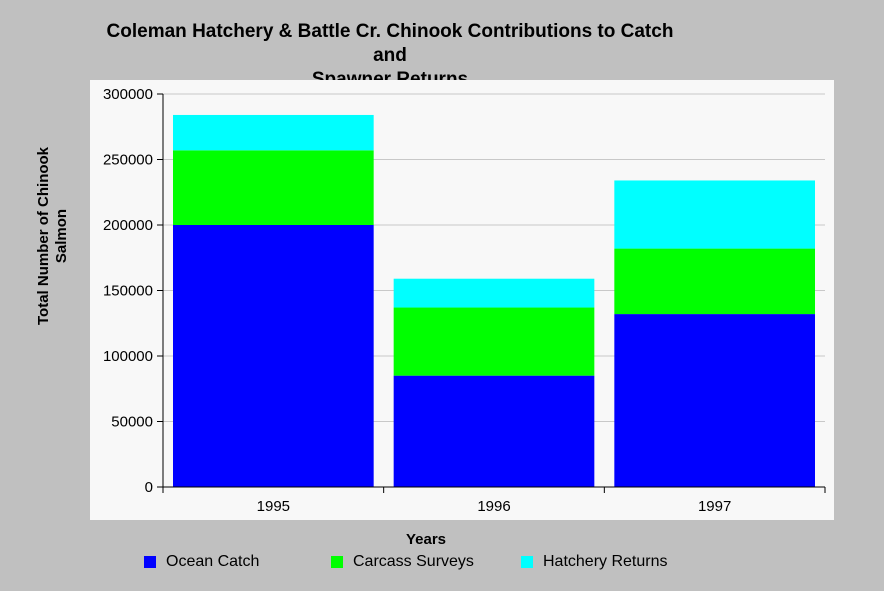 Image resolution: width=884 pixels, height=591 pixels. I want to click on bar-hatchery-returns-1995, so click(273, 132).